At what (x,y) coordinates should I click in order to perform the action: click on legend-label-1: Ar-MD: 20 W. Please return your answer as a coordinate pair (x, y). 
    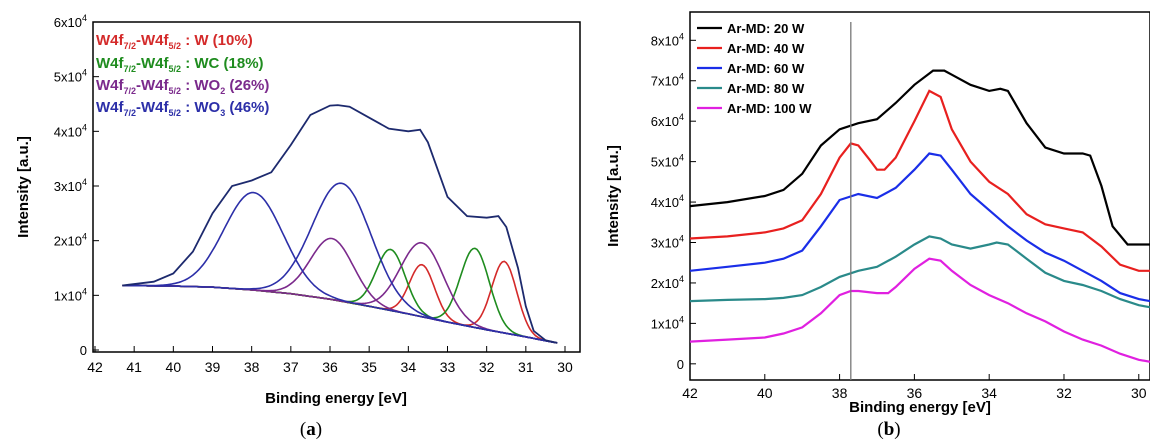
    Looking at the image, I should click on (766, 28).